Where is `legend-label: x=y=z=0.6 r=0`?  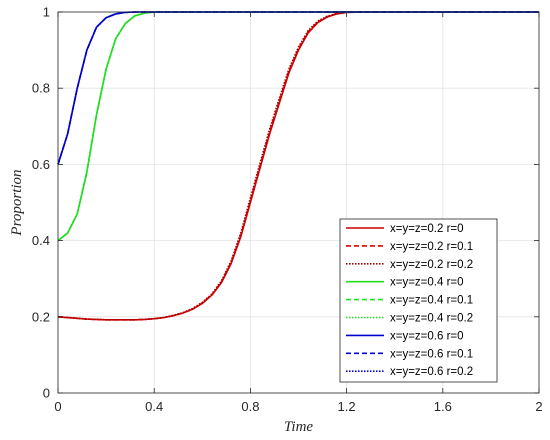 legend-label: x=y=z=0.6 r=0 is located at coordinates (427, 336).